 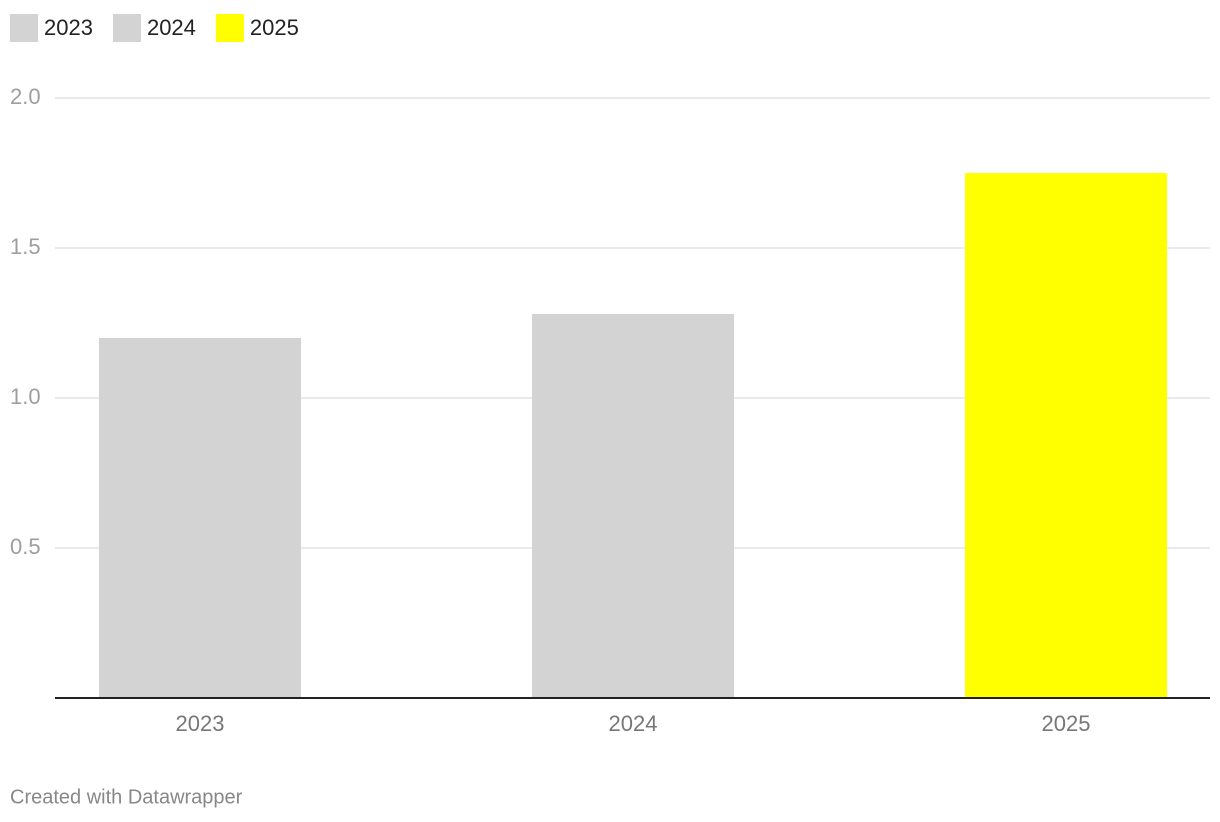 What do you see at coordinates (68, 27) in the screenshot?
I see `legend-label: 2023` at bounding box center [68, 27].